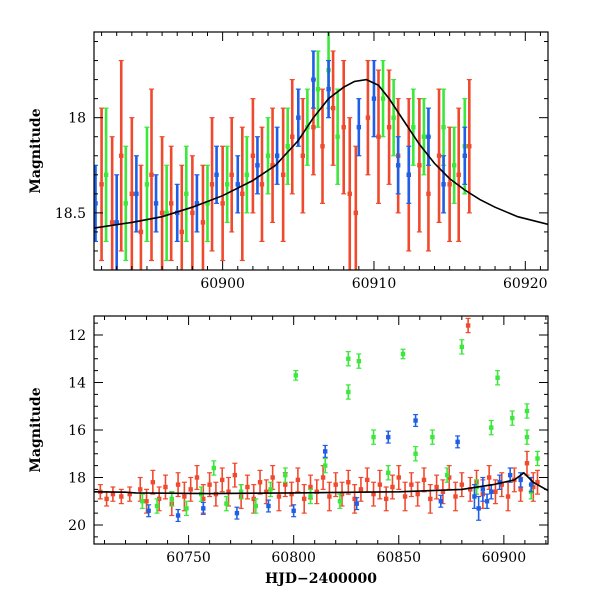 The image size is (600, 600). What do you see at coordinates (321, 579) in the screenshot?
I see `bottom-x-axis-title: HJD−2400000` at bounding box center [321, 579].